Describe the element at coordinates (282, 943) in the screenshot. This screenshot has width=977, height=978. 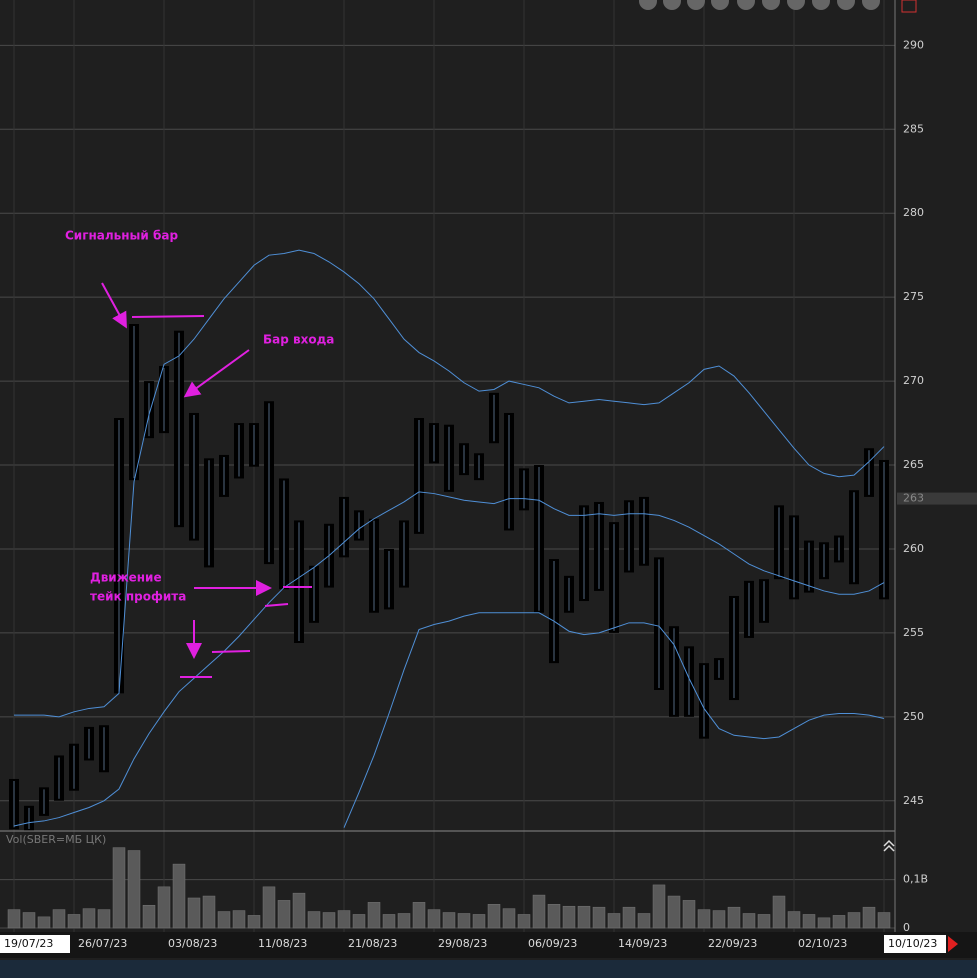
I see `x-tick-label: 11/08/23` at that location.